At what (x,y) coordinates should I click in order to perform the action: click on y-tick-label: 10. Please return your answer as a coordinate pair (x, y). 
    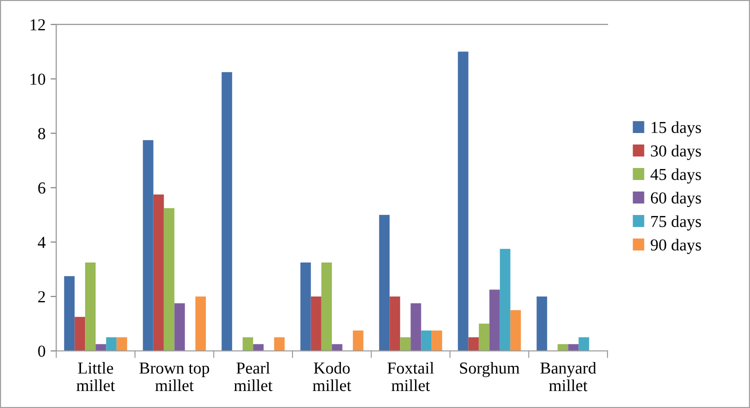
    Looking at the image, I should click on (38, 79).